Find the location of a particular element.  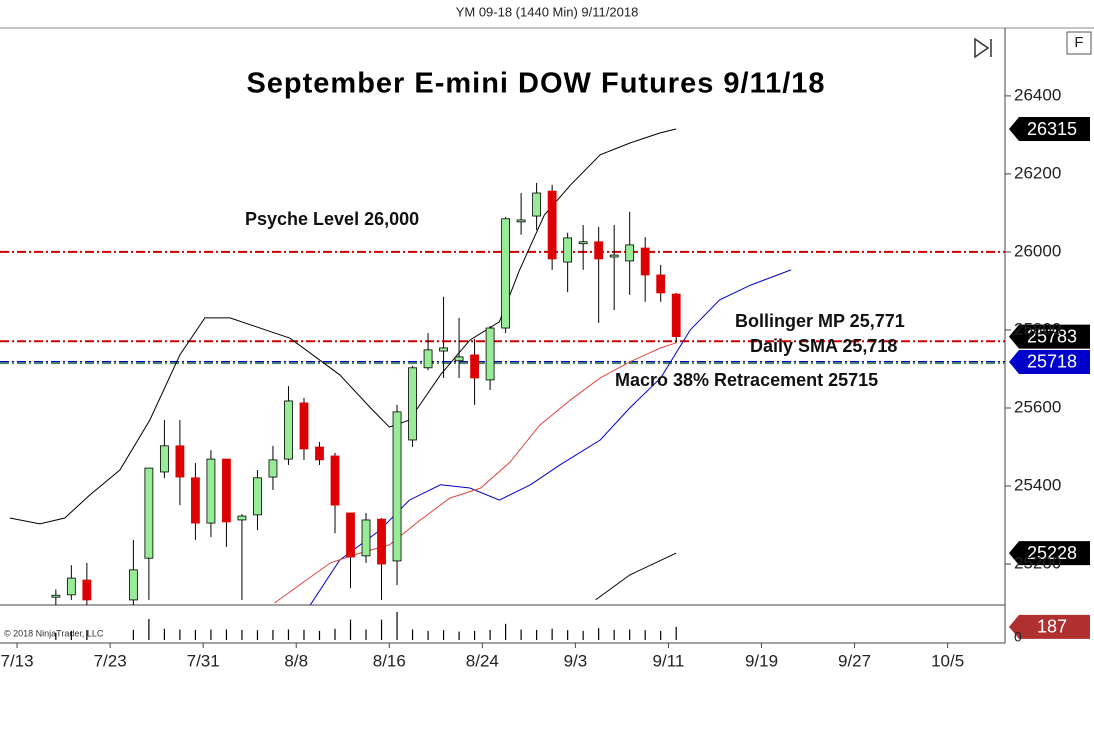

volume-marker-label: 187 is located at coordinates (1052, 627).